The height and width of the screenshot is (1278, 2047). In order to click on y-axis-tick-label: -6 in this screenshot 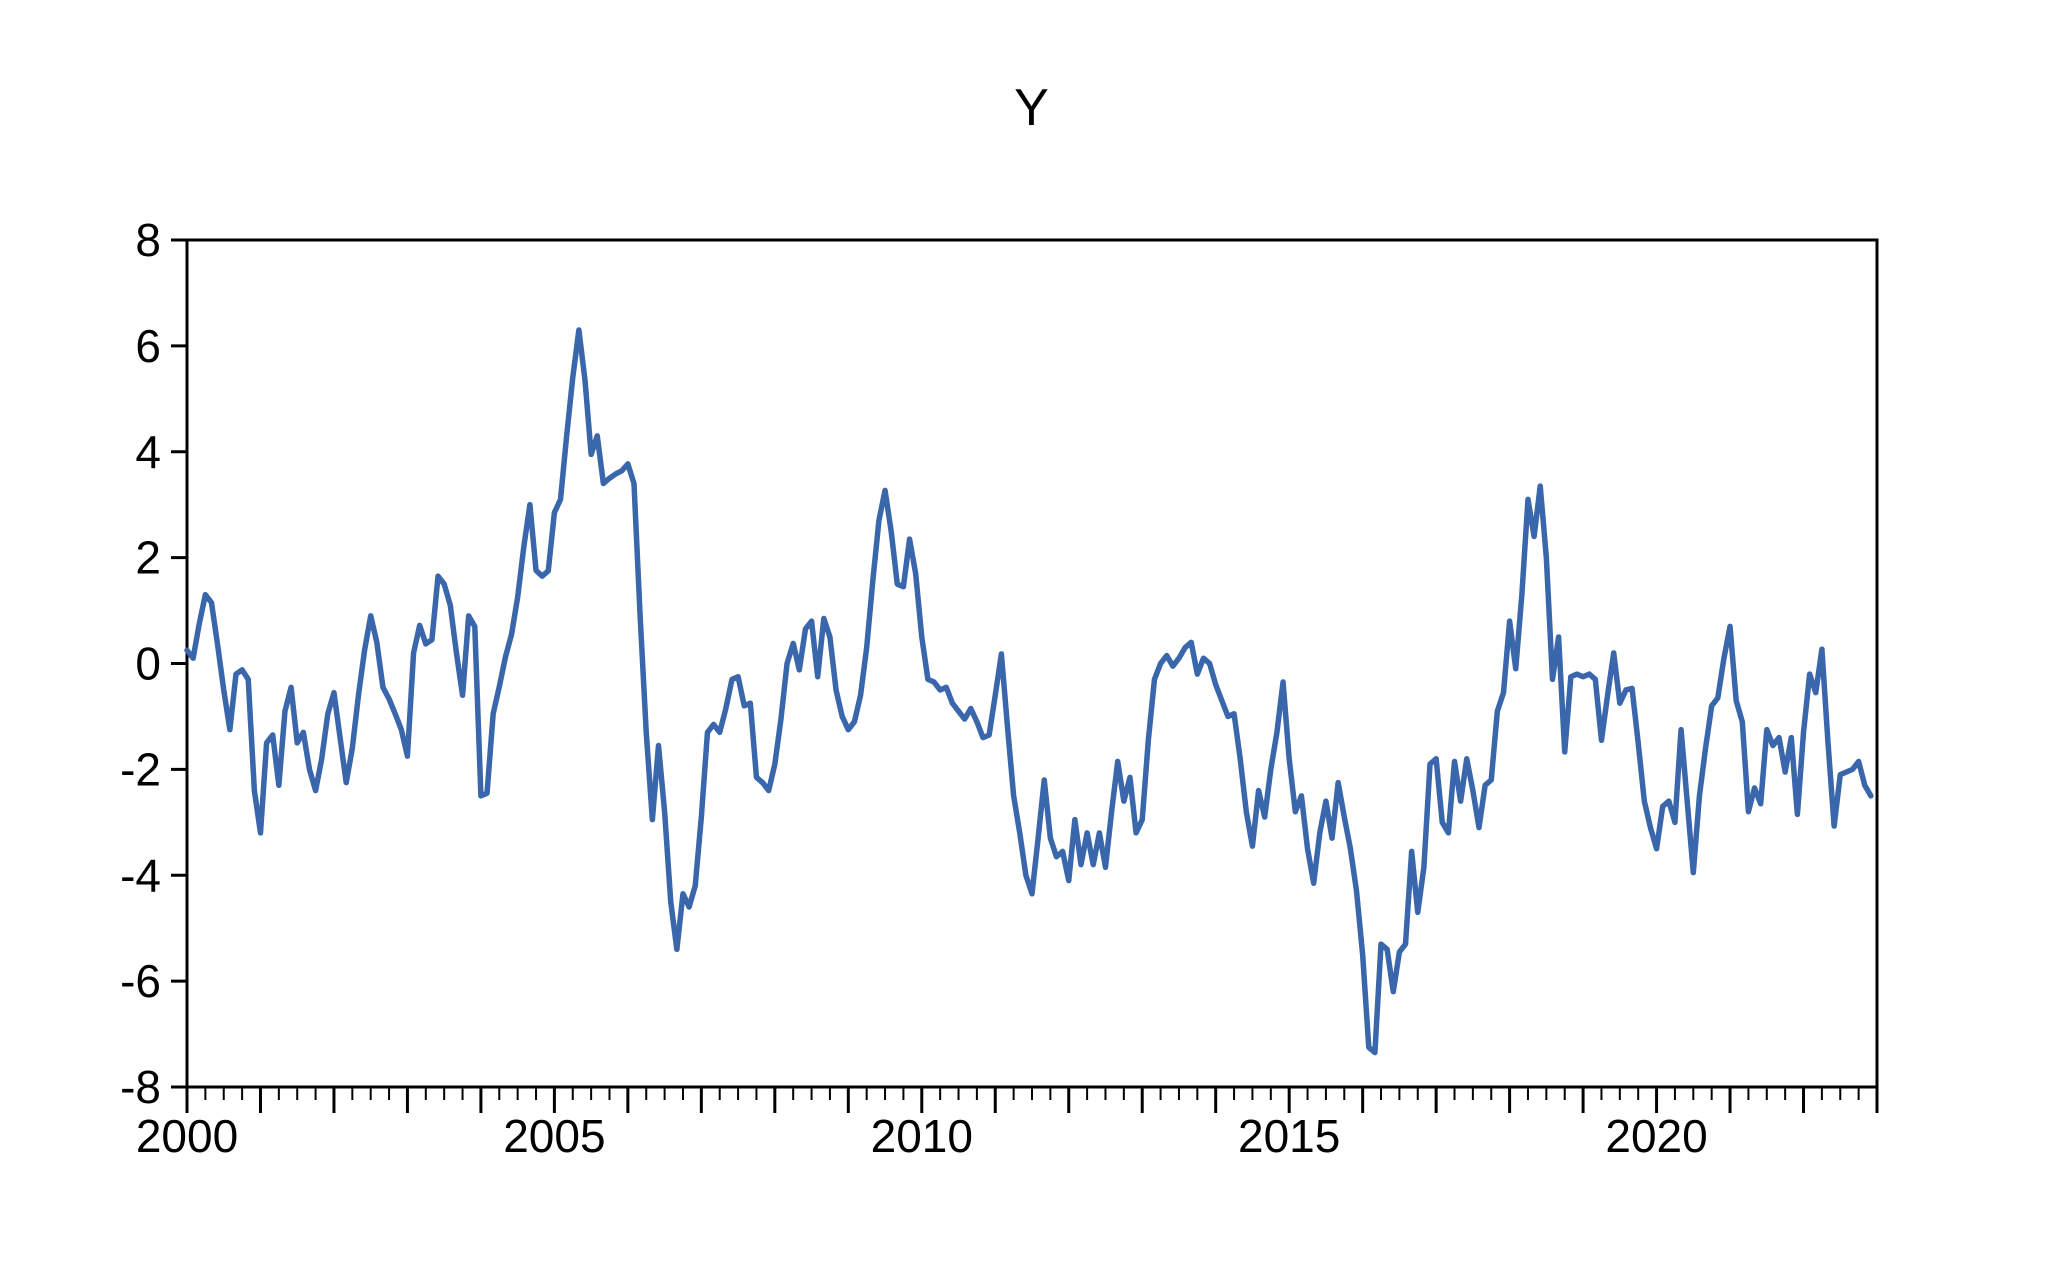, I will do `click(140, 981)`.